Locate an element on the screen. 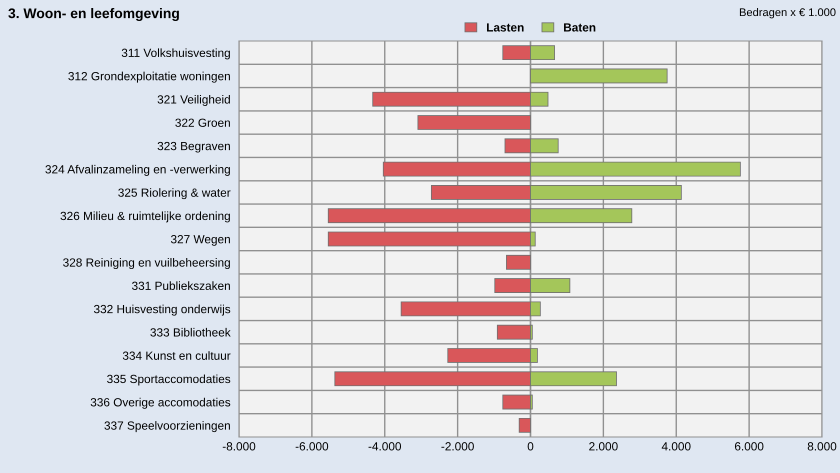  x-tick-label: 2.000 is located at coordinates (603, 446).